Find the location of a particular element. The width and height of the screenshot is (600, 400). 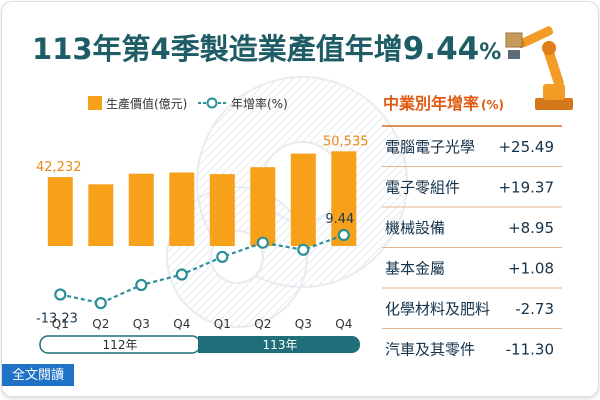

industry-growth-value-5: -2.73 is located at coordinates (534, 309).